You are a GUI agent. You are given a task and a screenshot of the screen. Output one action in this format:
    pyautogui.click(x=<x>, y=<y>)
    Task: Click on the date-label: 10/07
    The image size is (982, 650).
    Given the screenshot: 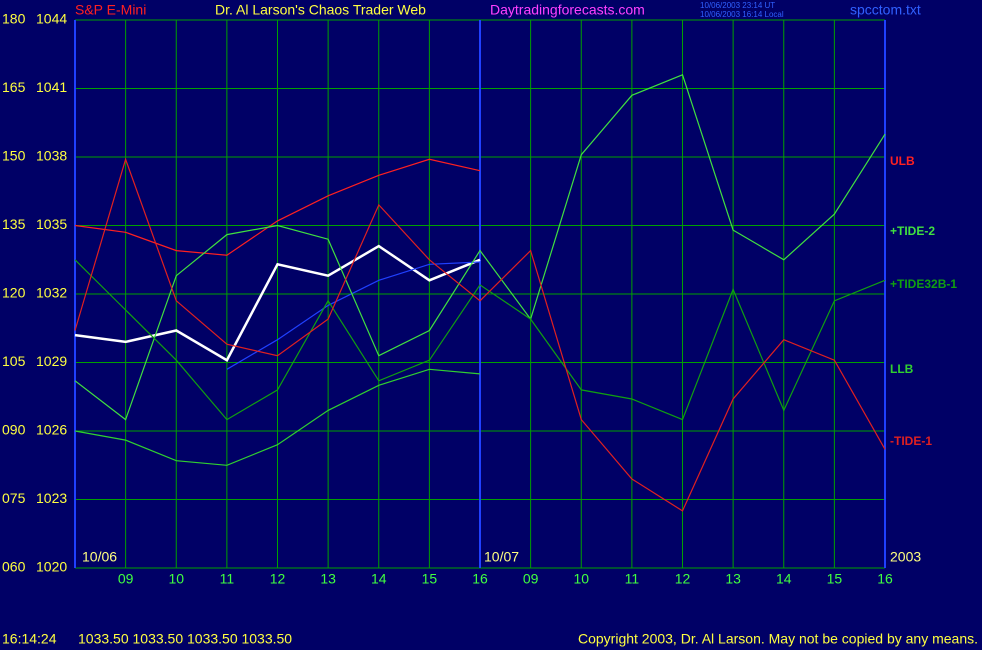 What is the action you would take?
    pyautogui.click(x=501, y=557)
    